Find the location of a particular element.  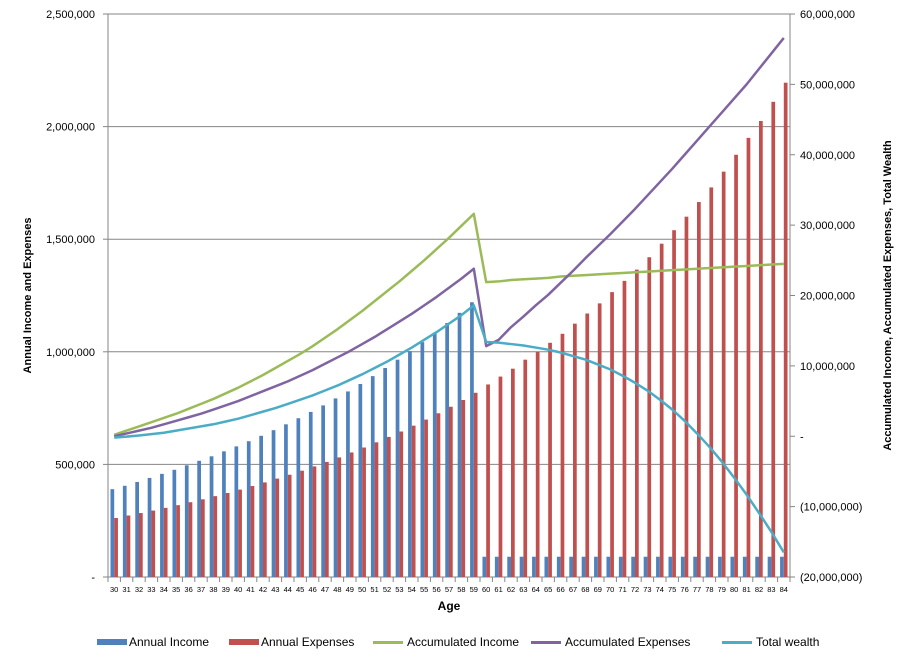

x-tick-label: 72 is located at coordinates (635, 589).